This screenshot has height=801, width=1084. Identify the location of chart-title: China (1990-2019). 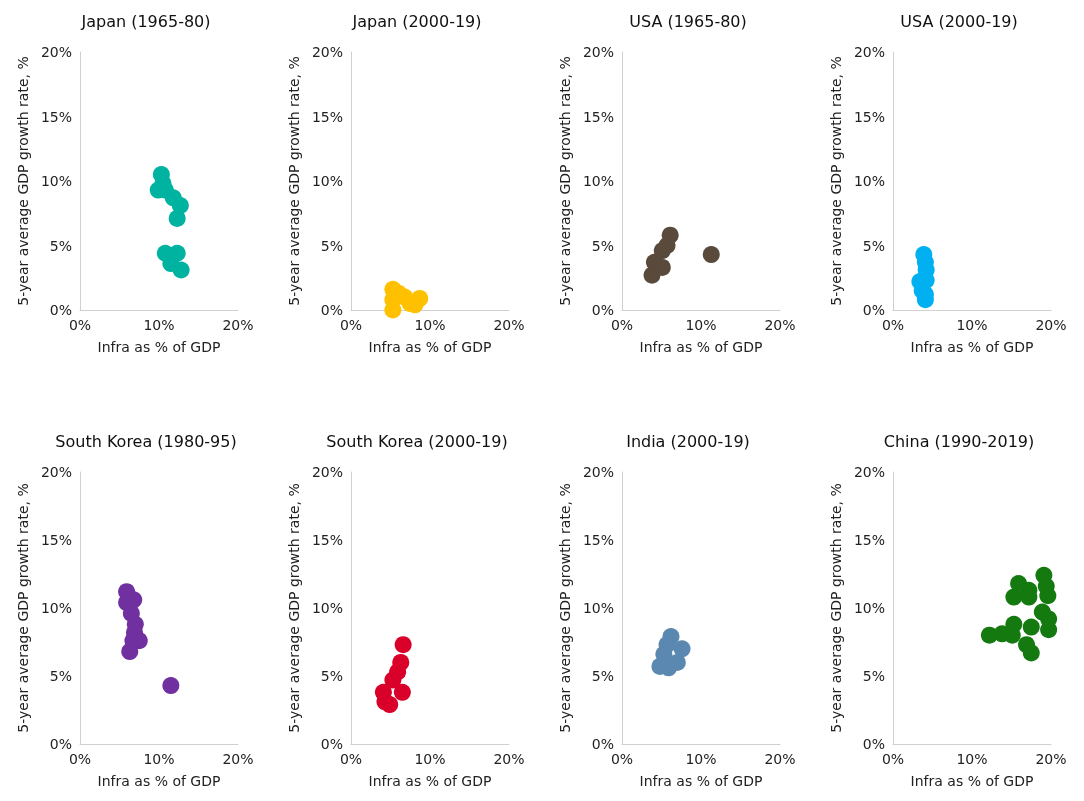
(959, 441).